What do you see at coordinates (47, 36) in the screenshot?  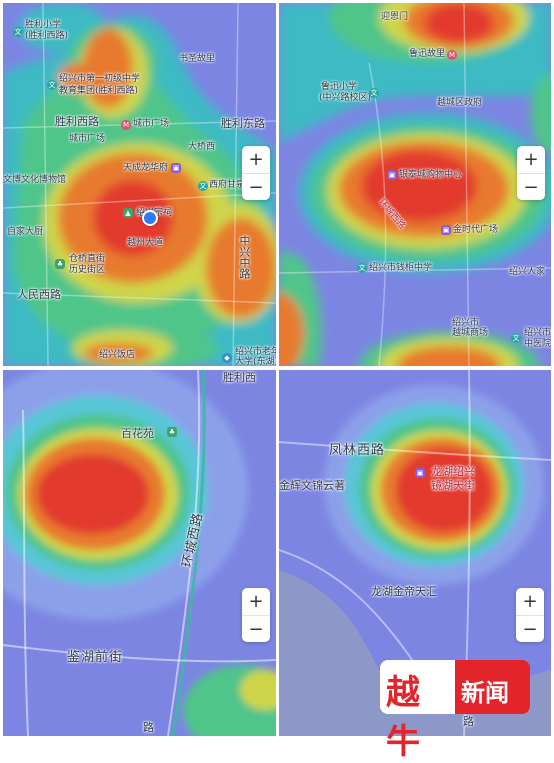 I see `label-school-campus: (胜利西路)` at bounding box center [47, 36].